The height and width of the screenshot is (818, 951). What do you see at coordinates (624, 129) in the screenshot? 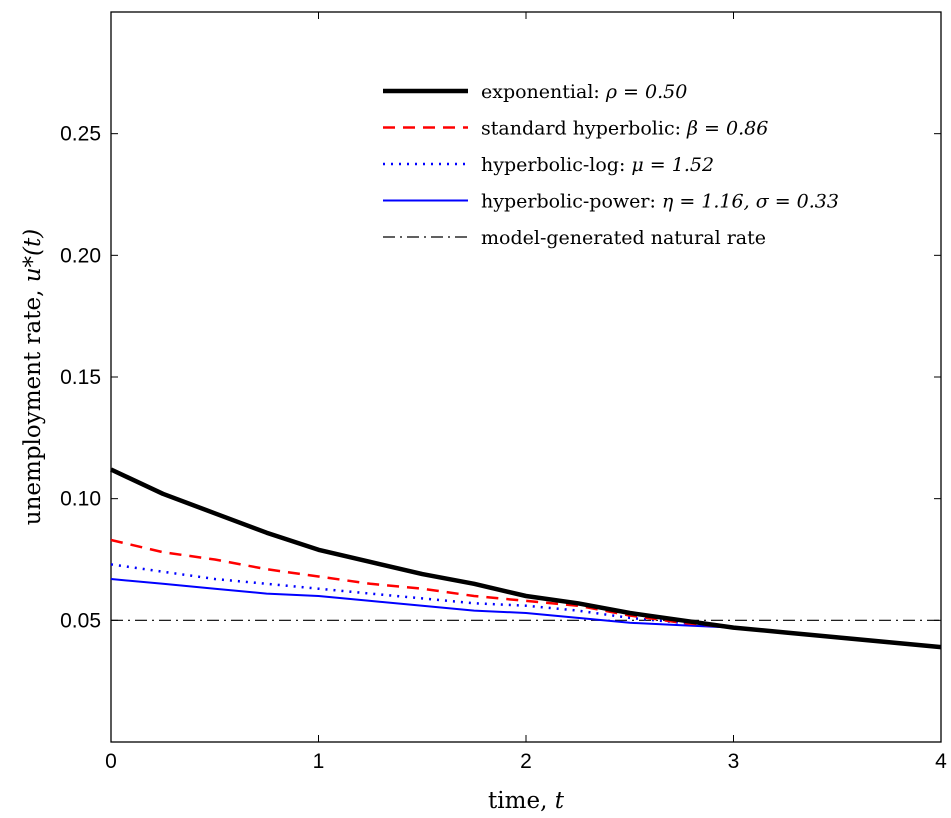
I see `legend-label-1: standard hyperbolic: β = 0.86` at bounding box center [624, 129].